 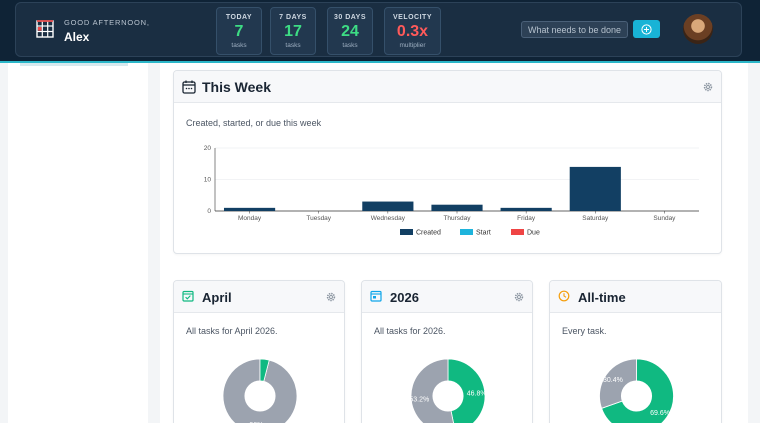 What do you see at coordinates (254, 123) in the screenshot?
I see `card-description: Created, started, or due this week` at bounding box center [254, 123].